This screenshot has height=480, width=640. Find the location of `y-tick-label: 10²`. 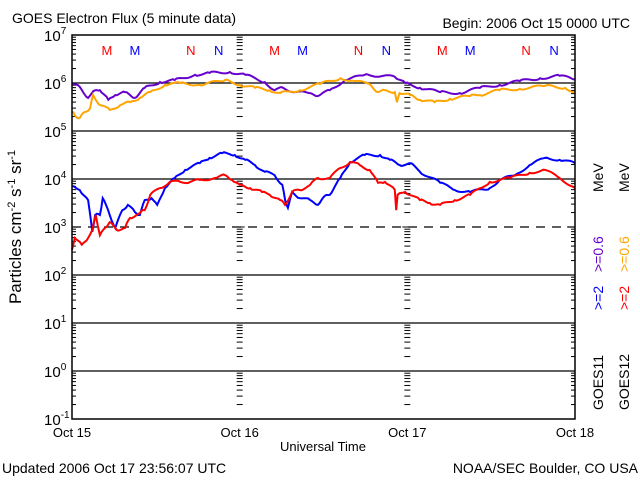

y-tick-label: 10² is located at coordinates (55, 275).